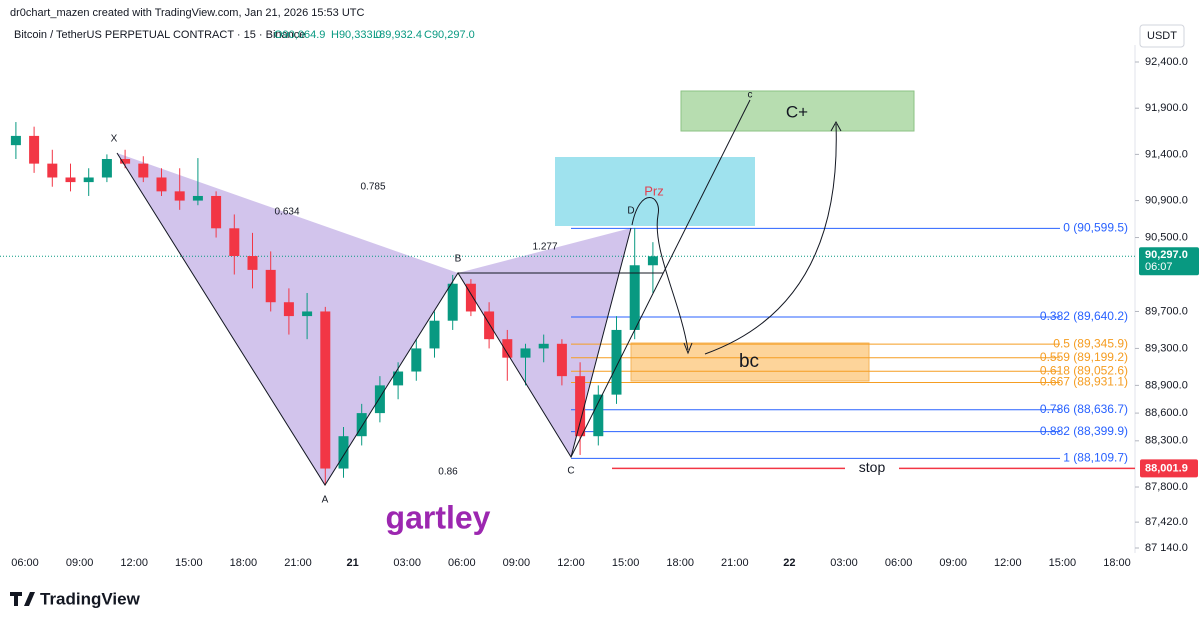  What do you see at coordinates (544, 342) in the screenshot?
I see `pattern-bcd` at bounding box center [544, 342].